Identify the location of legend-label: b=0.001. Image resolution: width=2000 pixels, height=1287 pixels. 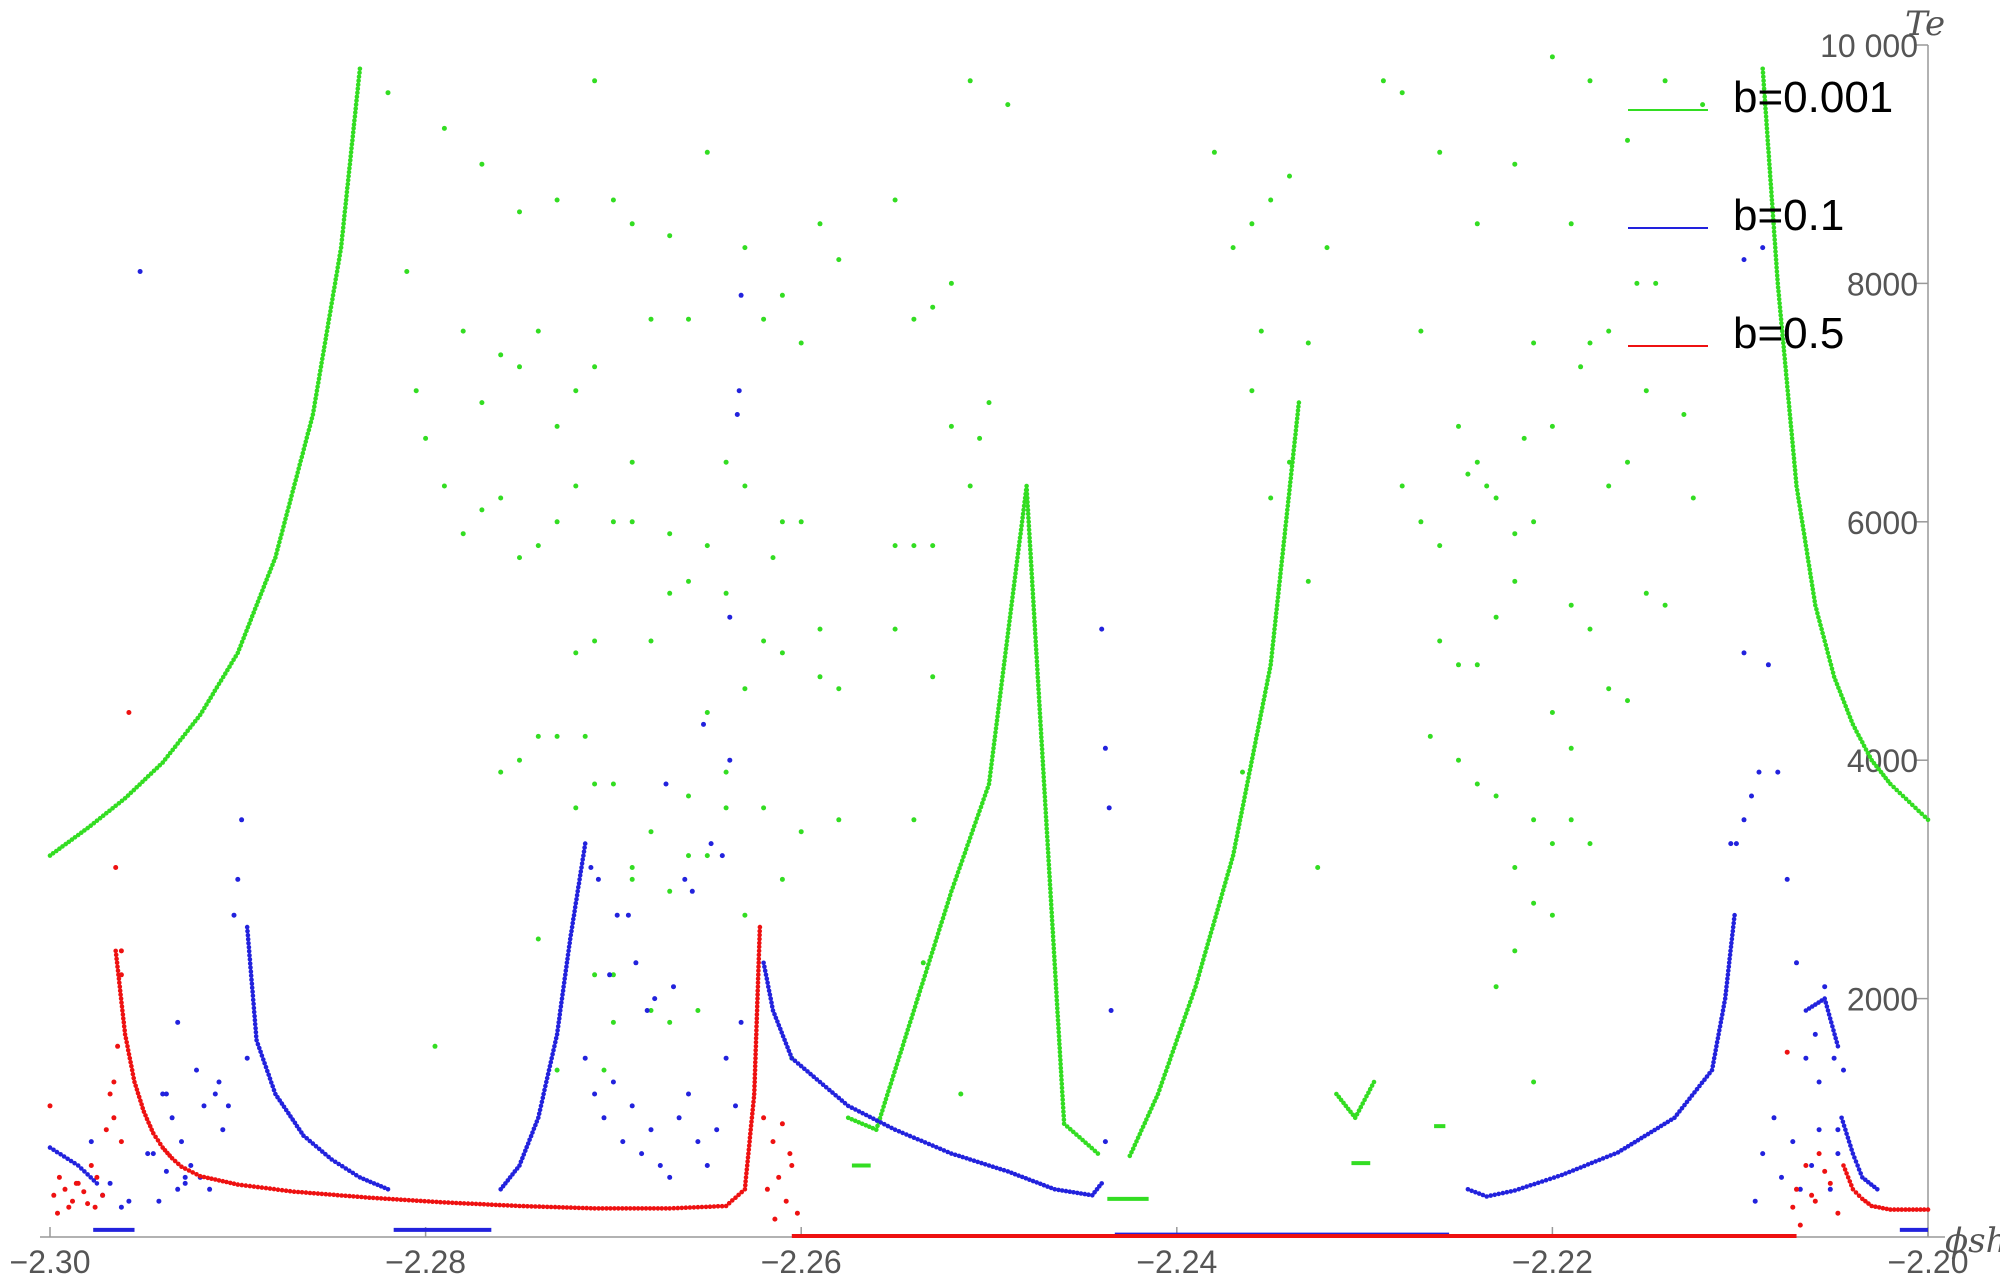
(1813, 97).